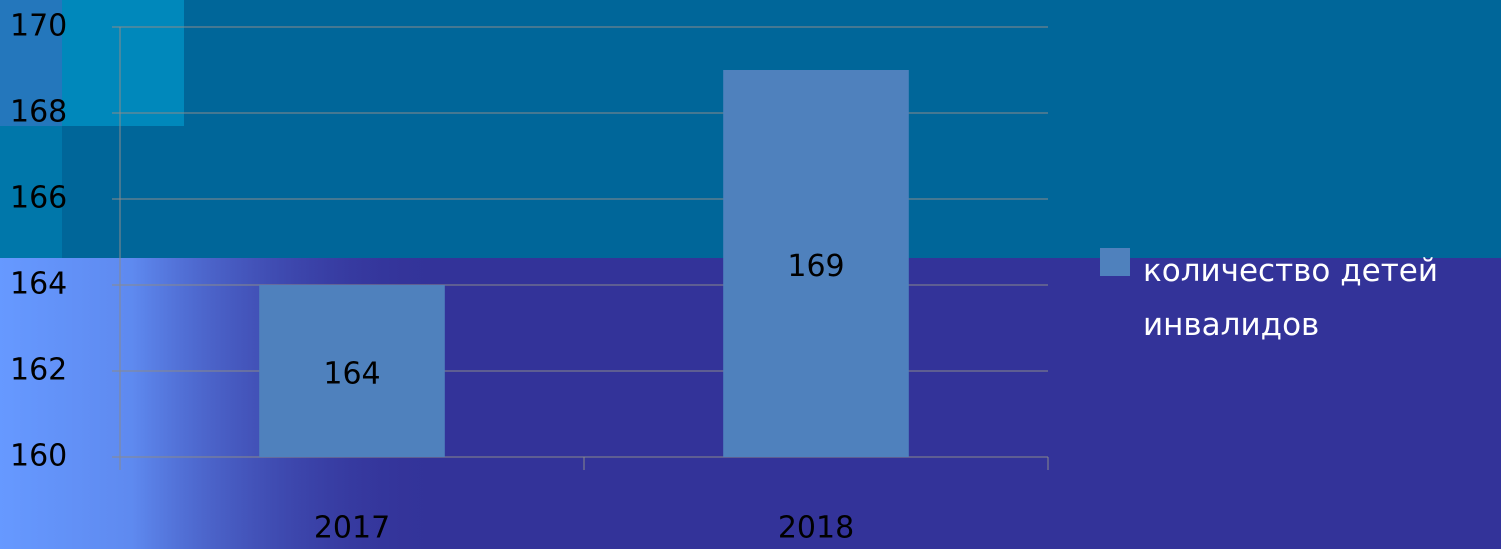  Describe the element at coordinates (352, 528) in the screenshot. I see `x-tick-label: 2017` at that location.